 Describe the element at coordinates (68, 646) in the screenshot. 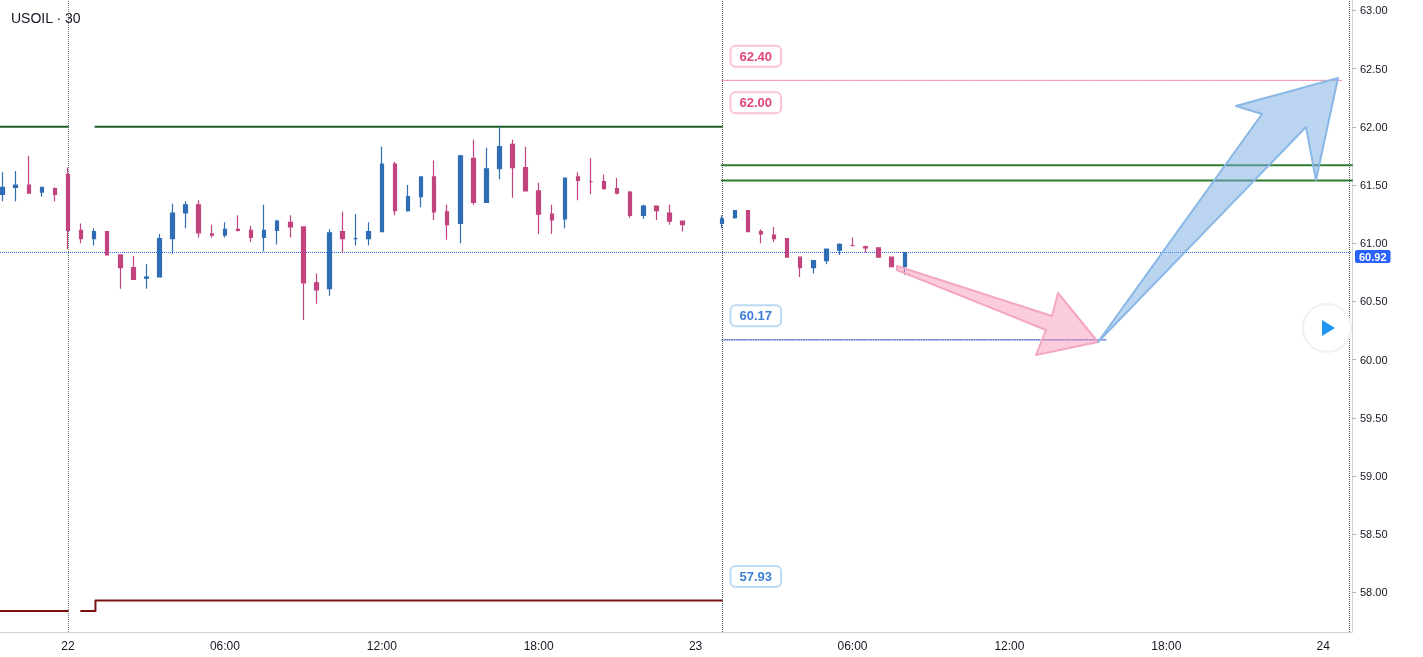

I see `x-tick-label: 22` at that location.